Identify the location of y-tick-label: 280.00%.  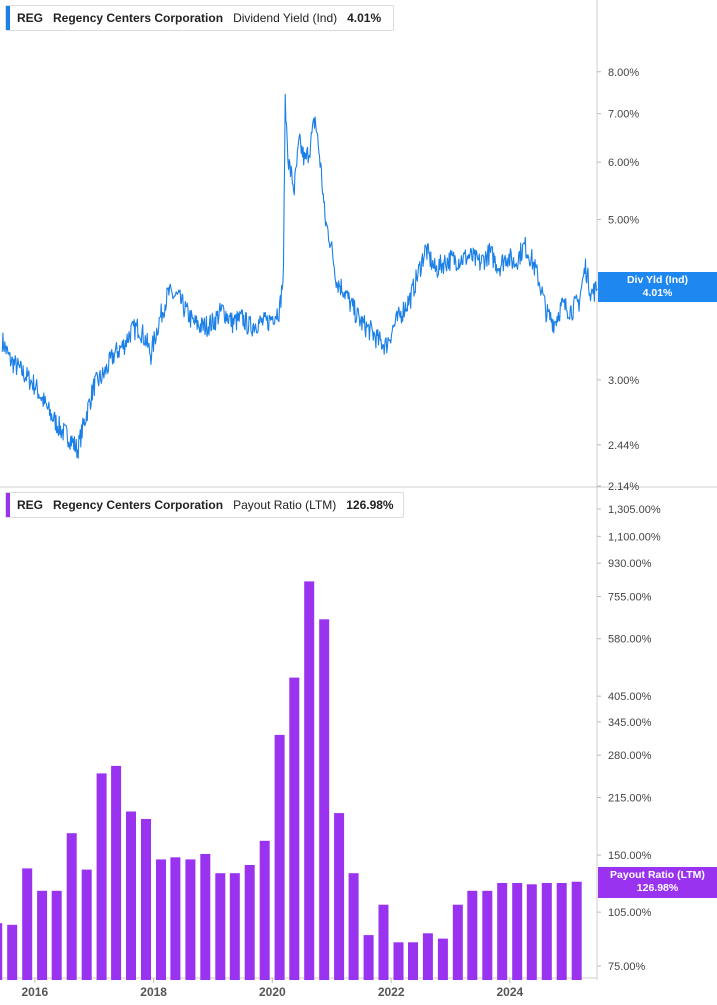
(630, 756).